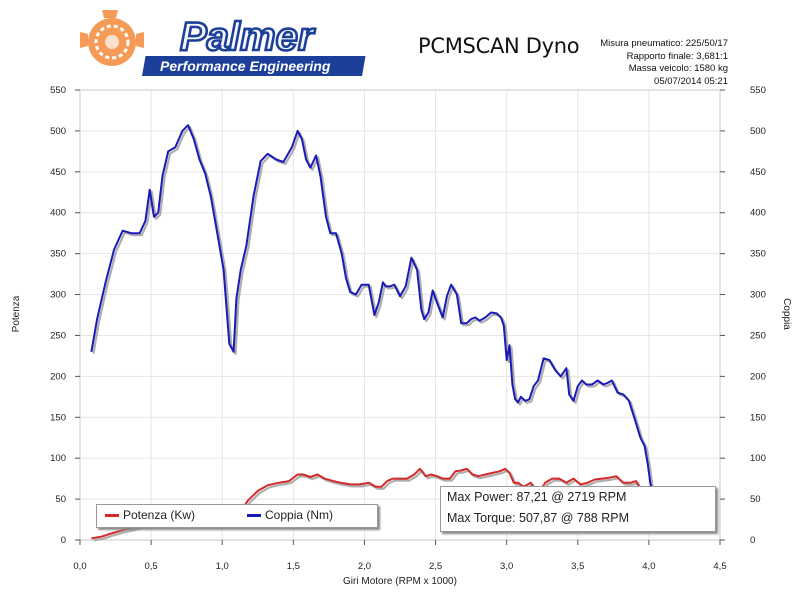  Describe the element at coordinates (758, 376) in the screenshot. I see `y-tick-label-right: 200` at that location.